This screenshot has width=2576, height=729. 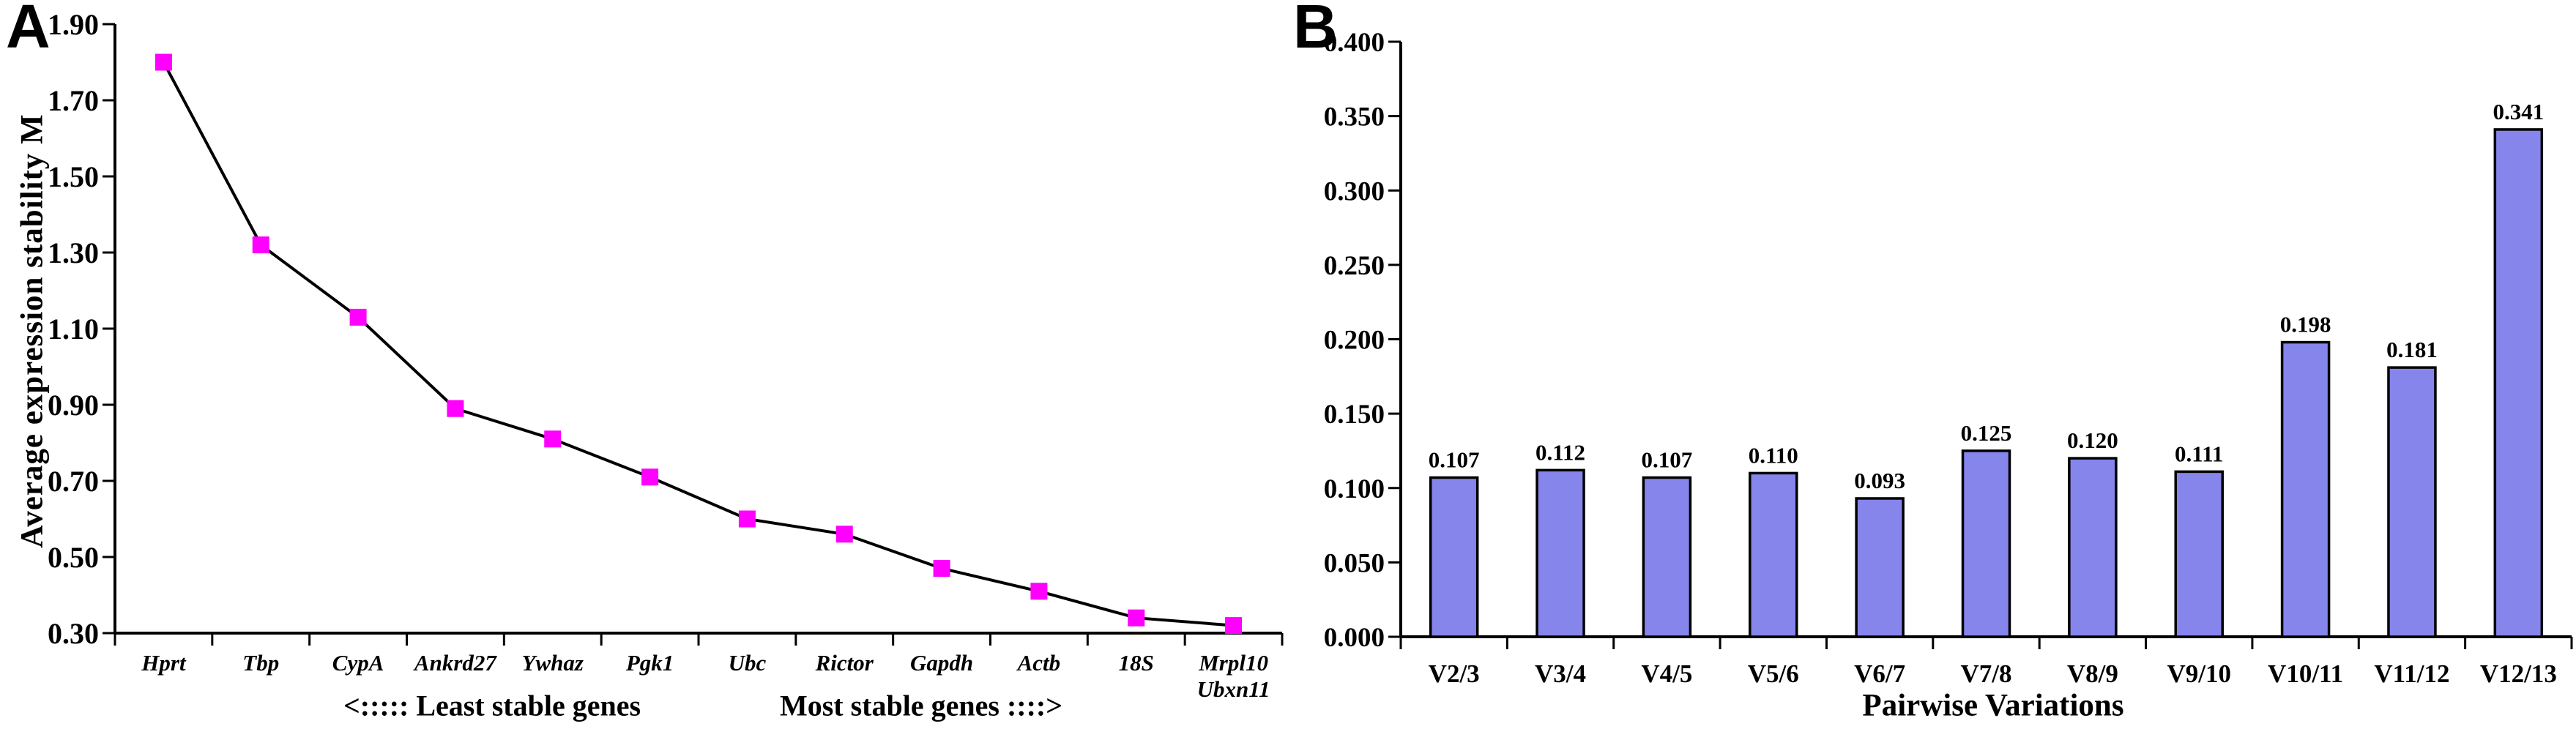 I want to click on caption-most-stable-genes: Most stable genes ::::>, so click(x=921, y=705).